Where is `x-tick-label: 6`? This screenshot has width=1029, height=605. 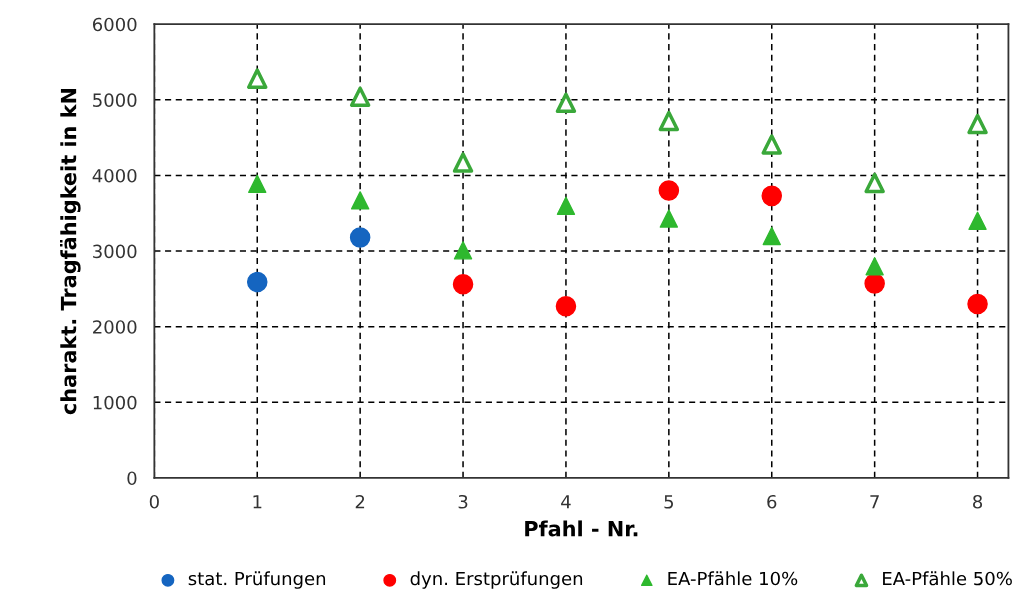 x-tick-label: 6 is located at coordinates (772, 501).